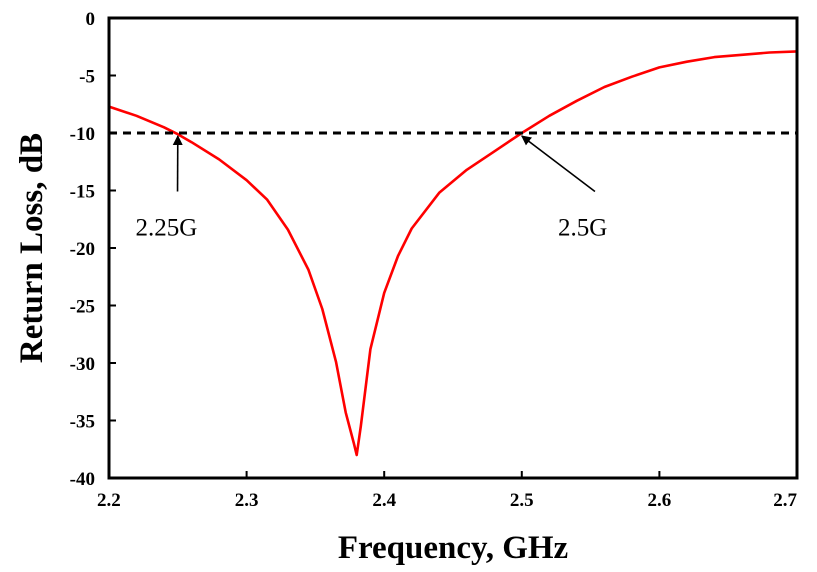 The height and width of the screenshot is (572, 817). What do you see at coordinates (82, 134) in the screenshot?
I see `y-tick-label: -10` at bounding box center [82, 134].